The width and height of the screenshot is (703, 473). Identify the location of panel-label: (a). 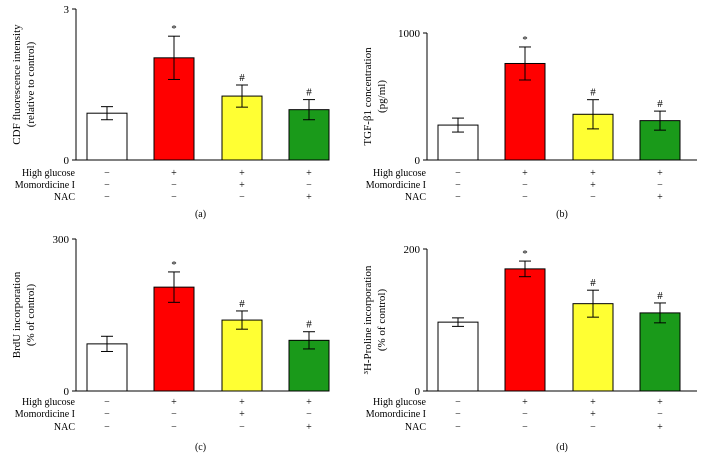
(200, 214).